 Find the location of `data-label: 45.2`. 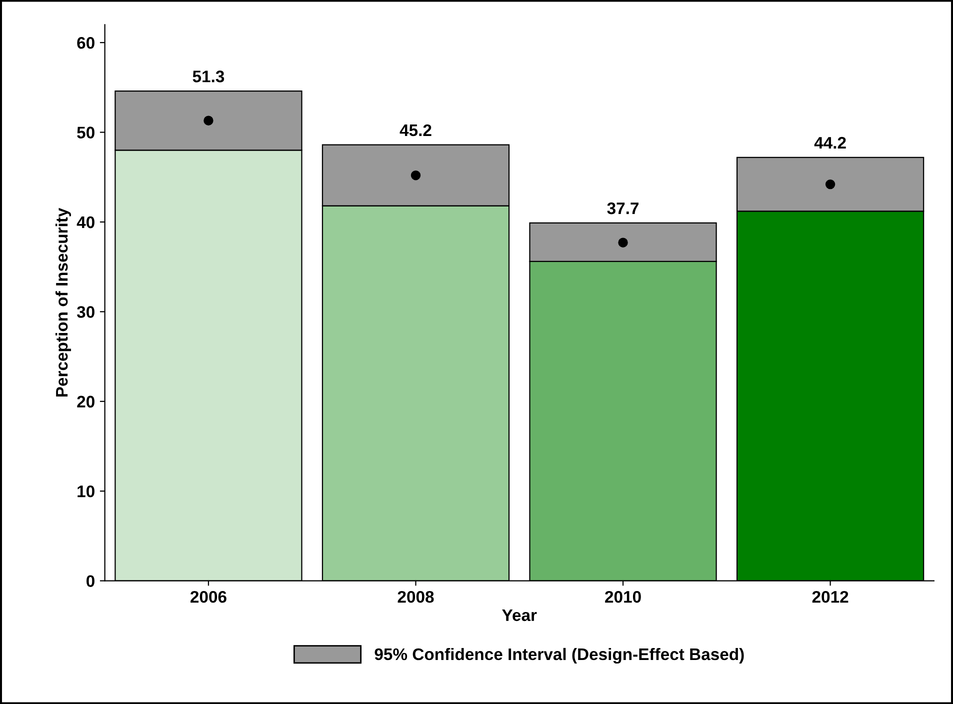

data-label: 45.2 is located at coordinates (416, 130).